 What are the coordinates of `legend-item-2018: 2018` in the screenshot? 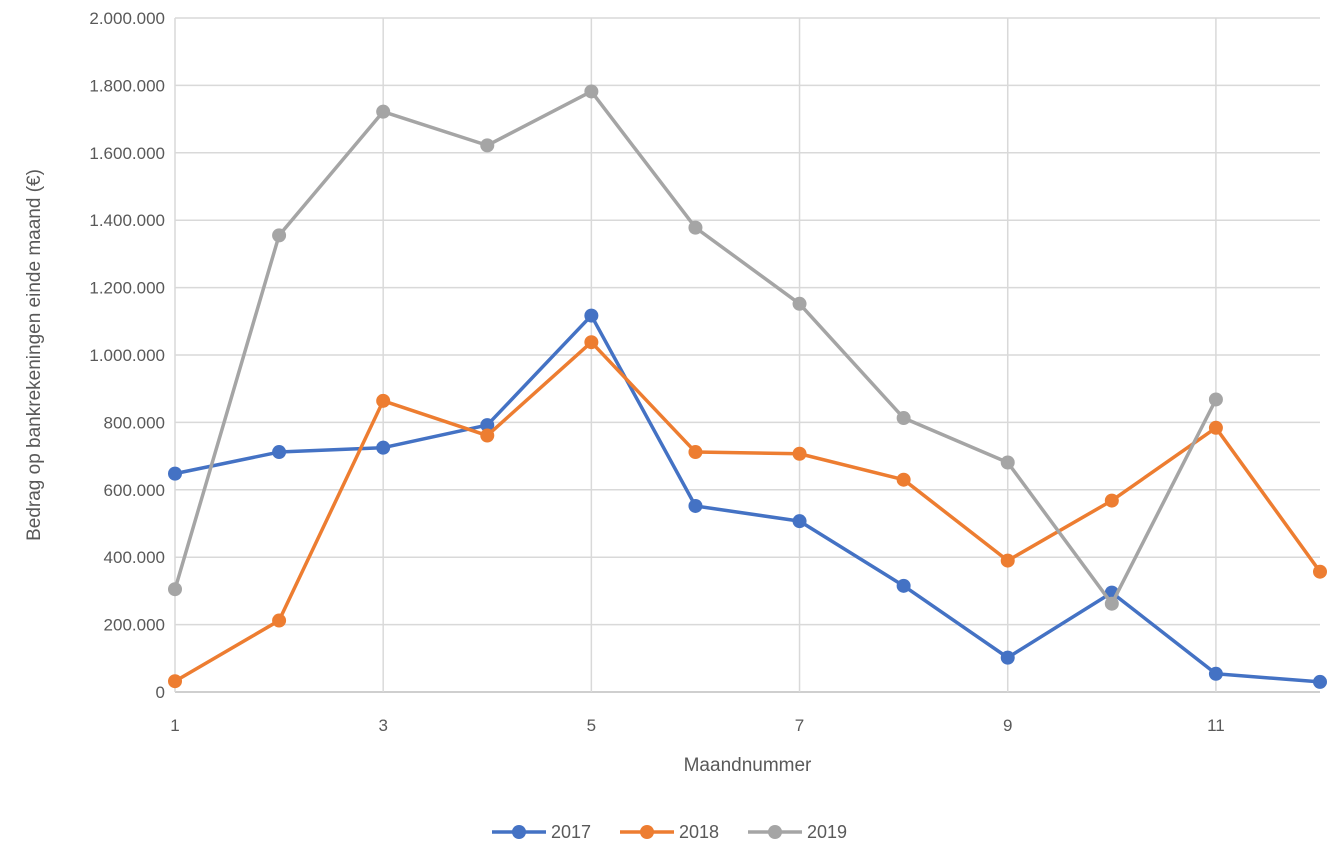 It's located at (669, 832).